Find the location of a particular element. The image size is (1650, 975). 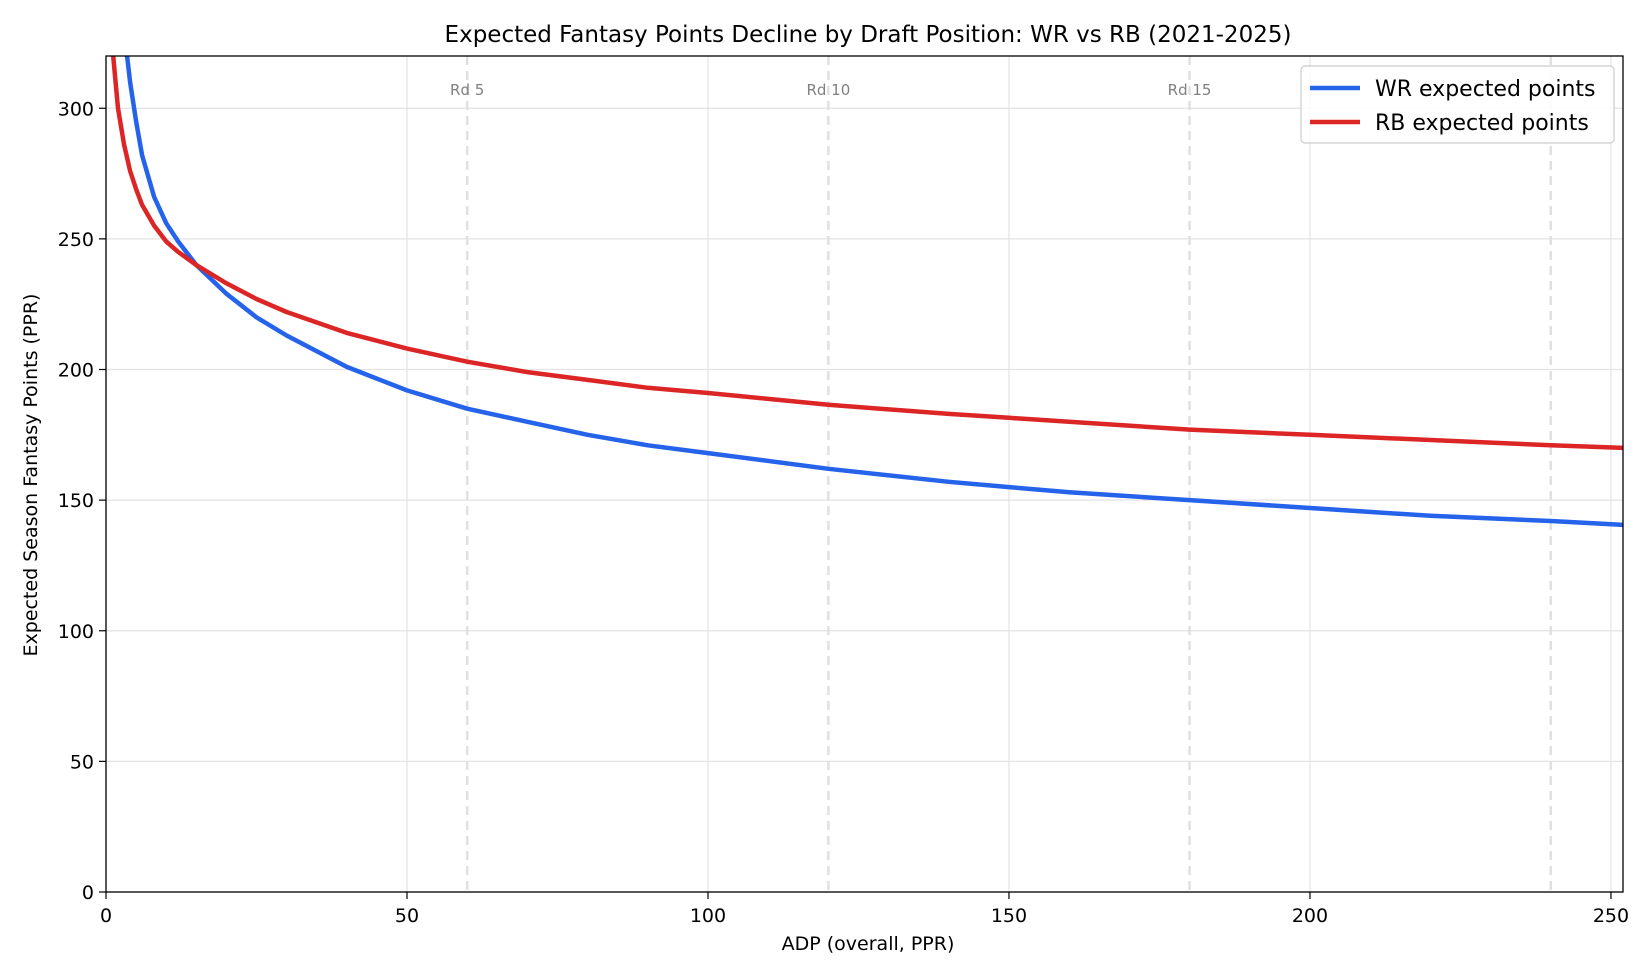

y-axis-label: Expected Season Fantasy Points (PPR) is located at coordinates (31, 475).